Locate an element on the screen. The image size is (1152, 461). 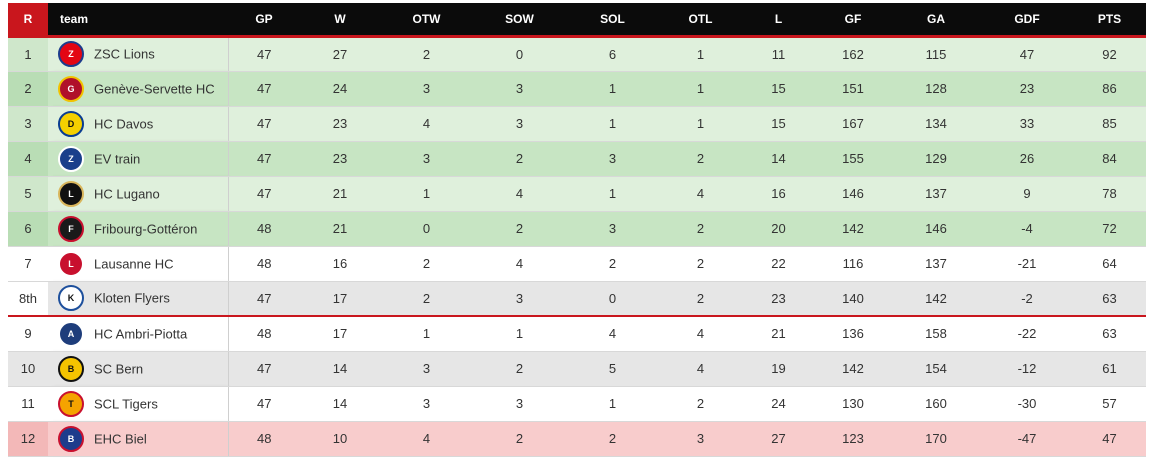
team-cell: A HC Ambri-Piotta is located at coordinates (138, 334).